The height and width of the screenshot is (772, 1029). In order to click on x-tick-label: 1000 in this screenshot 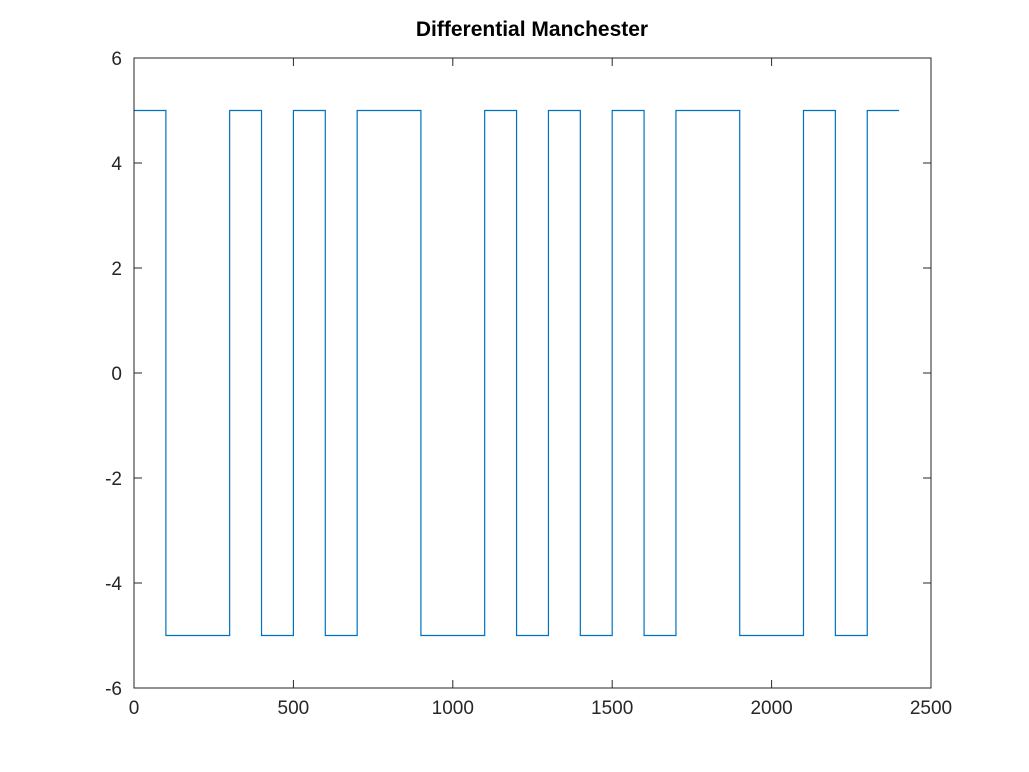, I will do `click(453, 708)`.